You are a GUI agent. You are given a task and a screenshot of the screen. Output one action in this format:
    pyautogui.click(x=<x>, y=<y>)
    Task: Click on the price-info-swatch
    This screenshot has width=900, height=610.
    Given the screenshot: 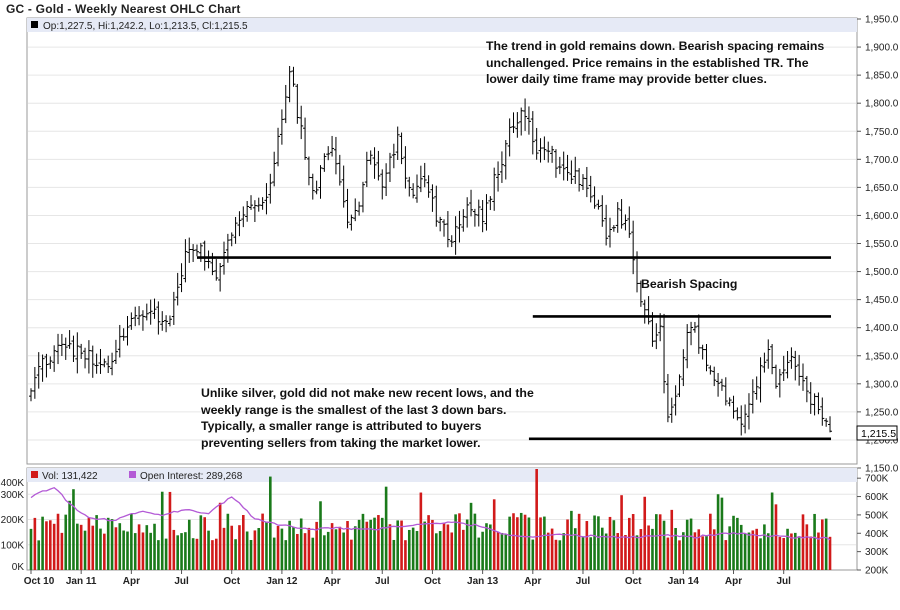 What is the action you would take?
    pyautogui.click(x=34, y=24)
    